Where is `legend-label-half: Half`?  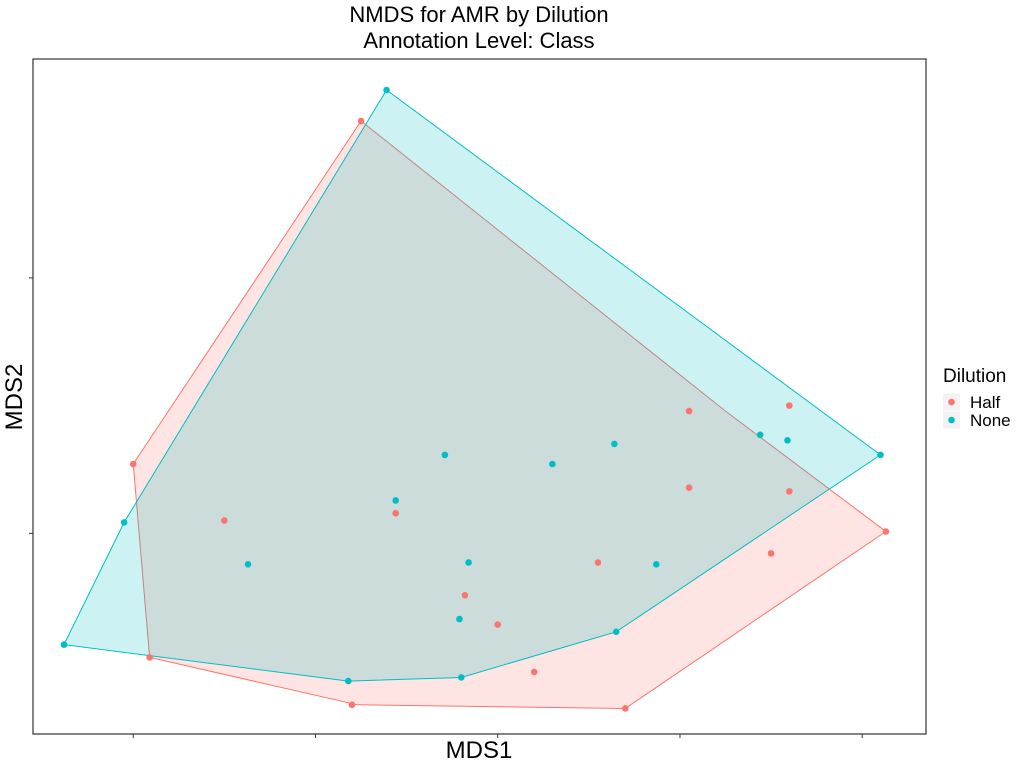 legend-label-half: Half is located at coordinates (985, 402).